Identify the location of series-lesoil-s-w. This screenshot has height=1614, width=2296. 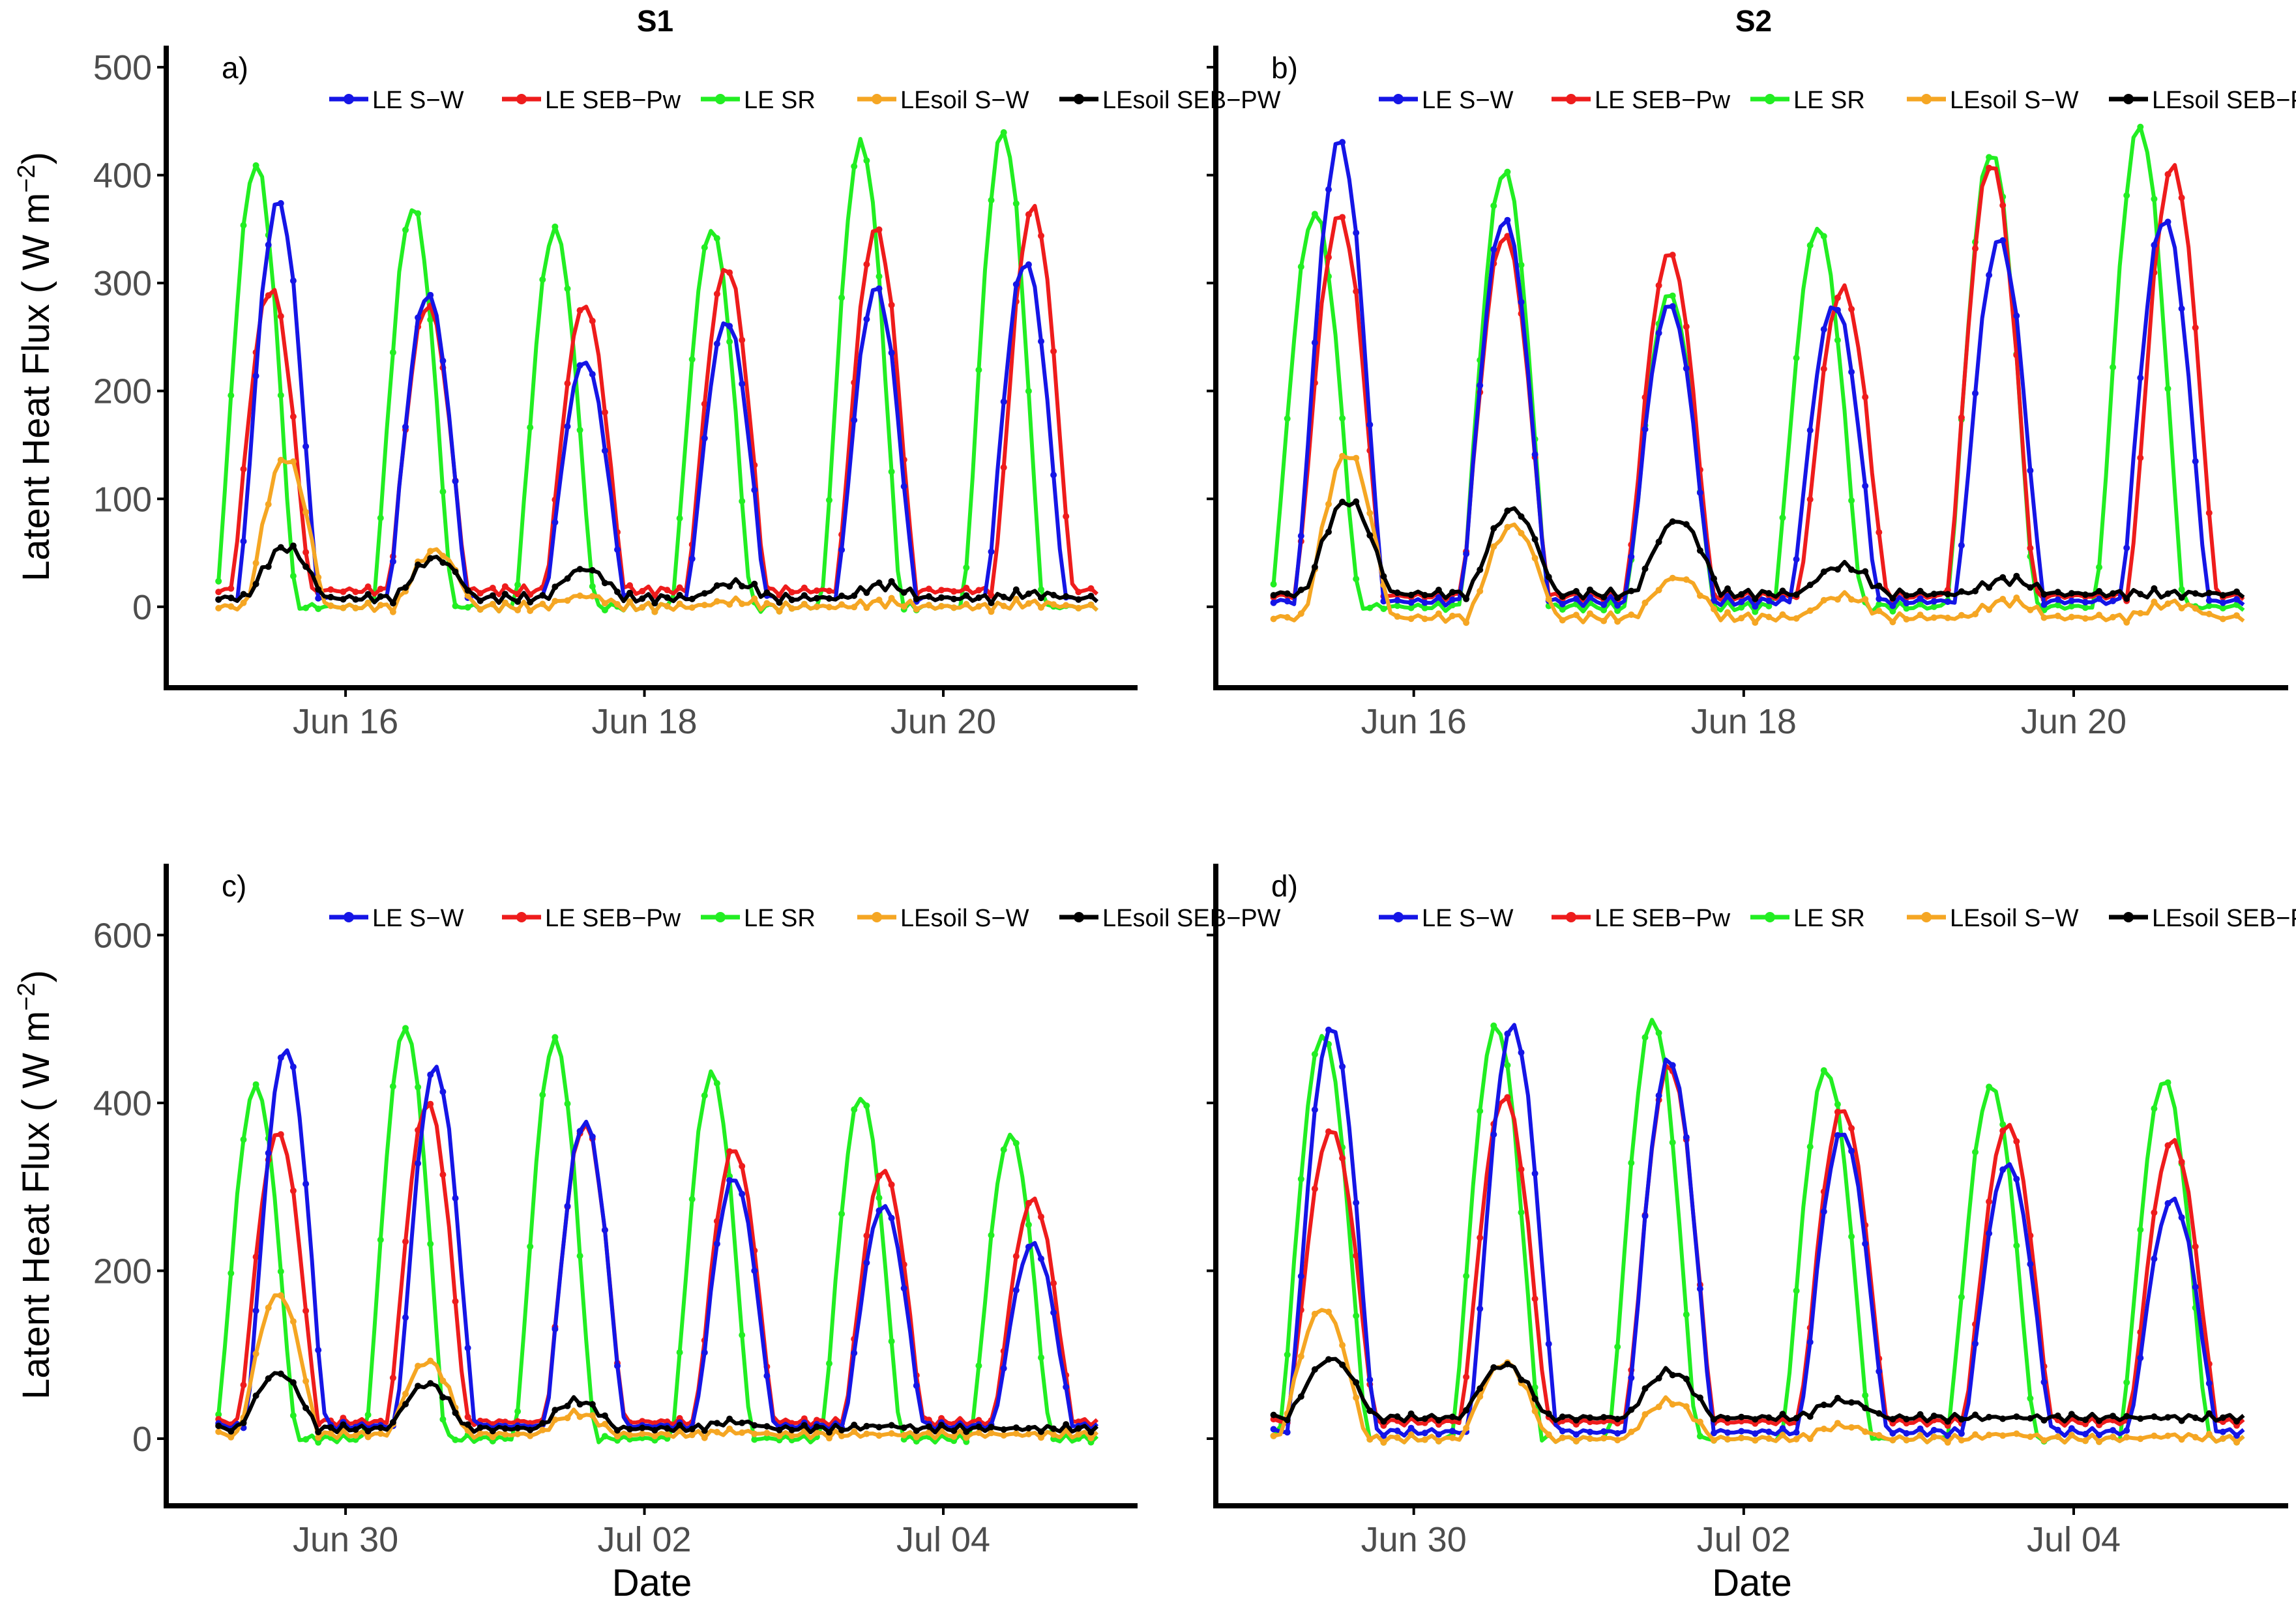
(1757, 1377).